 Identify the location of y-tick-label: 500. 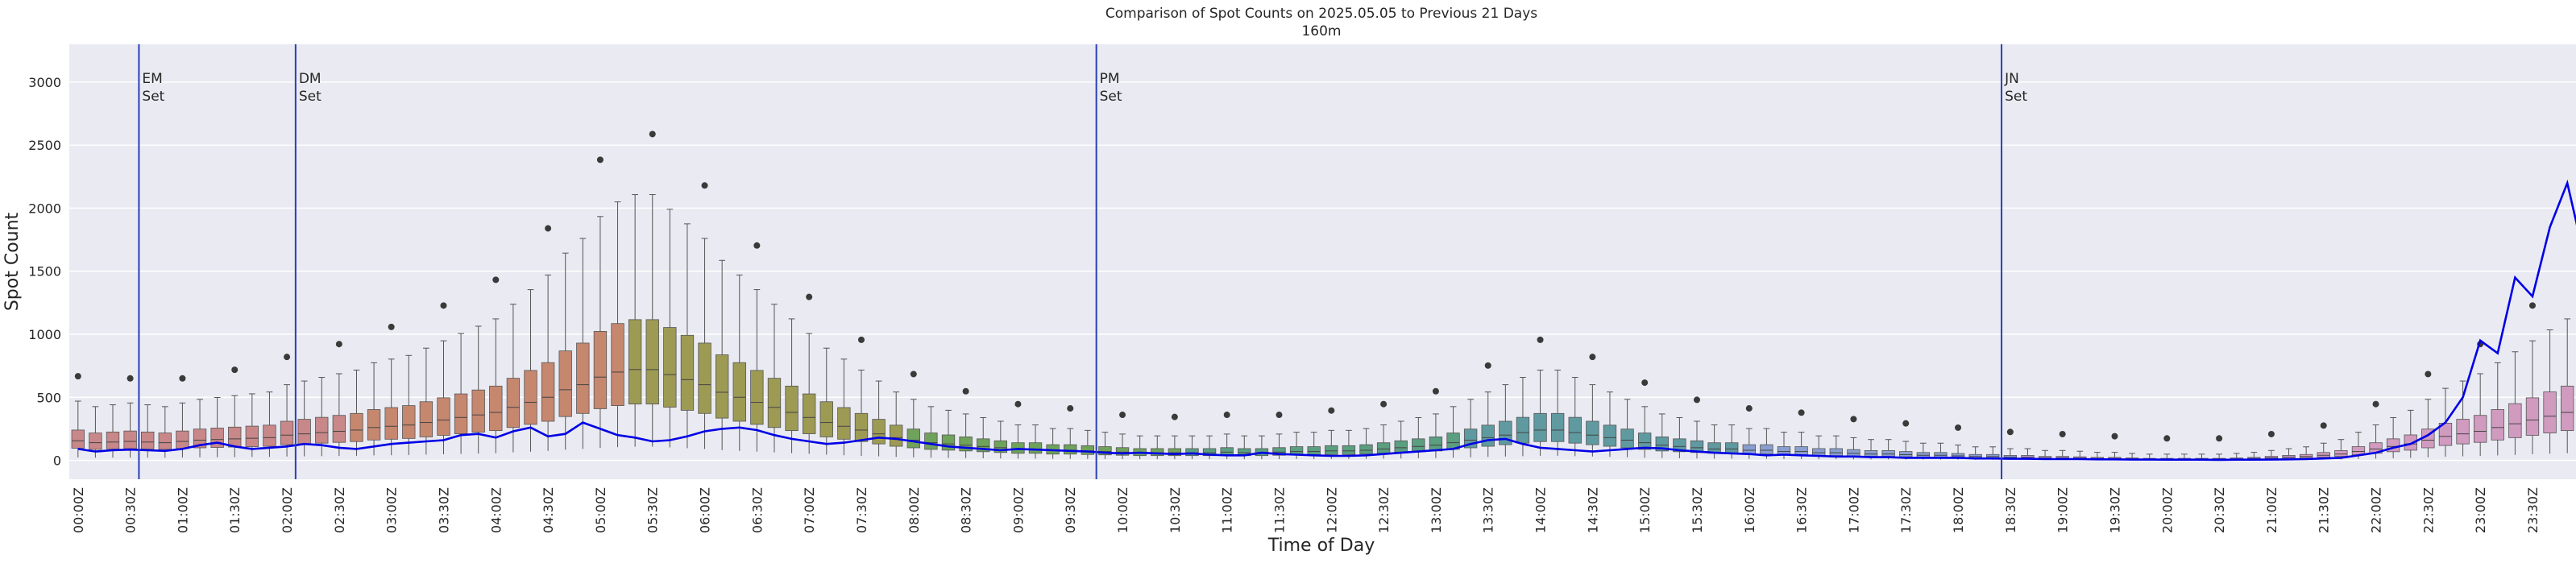
(48, 398).